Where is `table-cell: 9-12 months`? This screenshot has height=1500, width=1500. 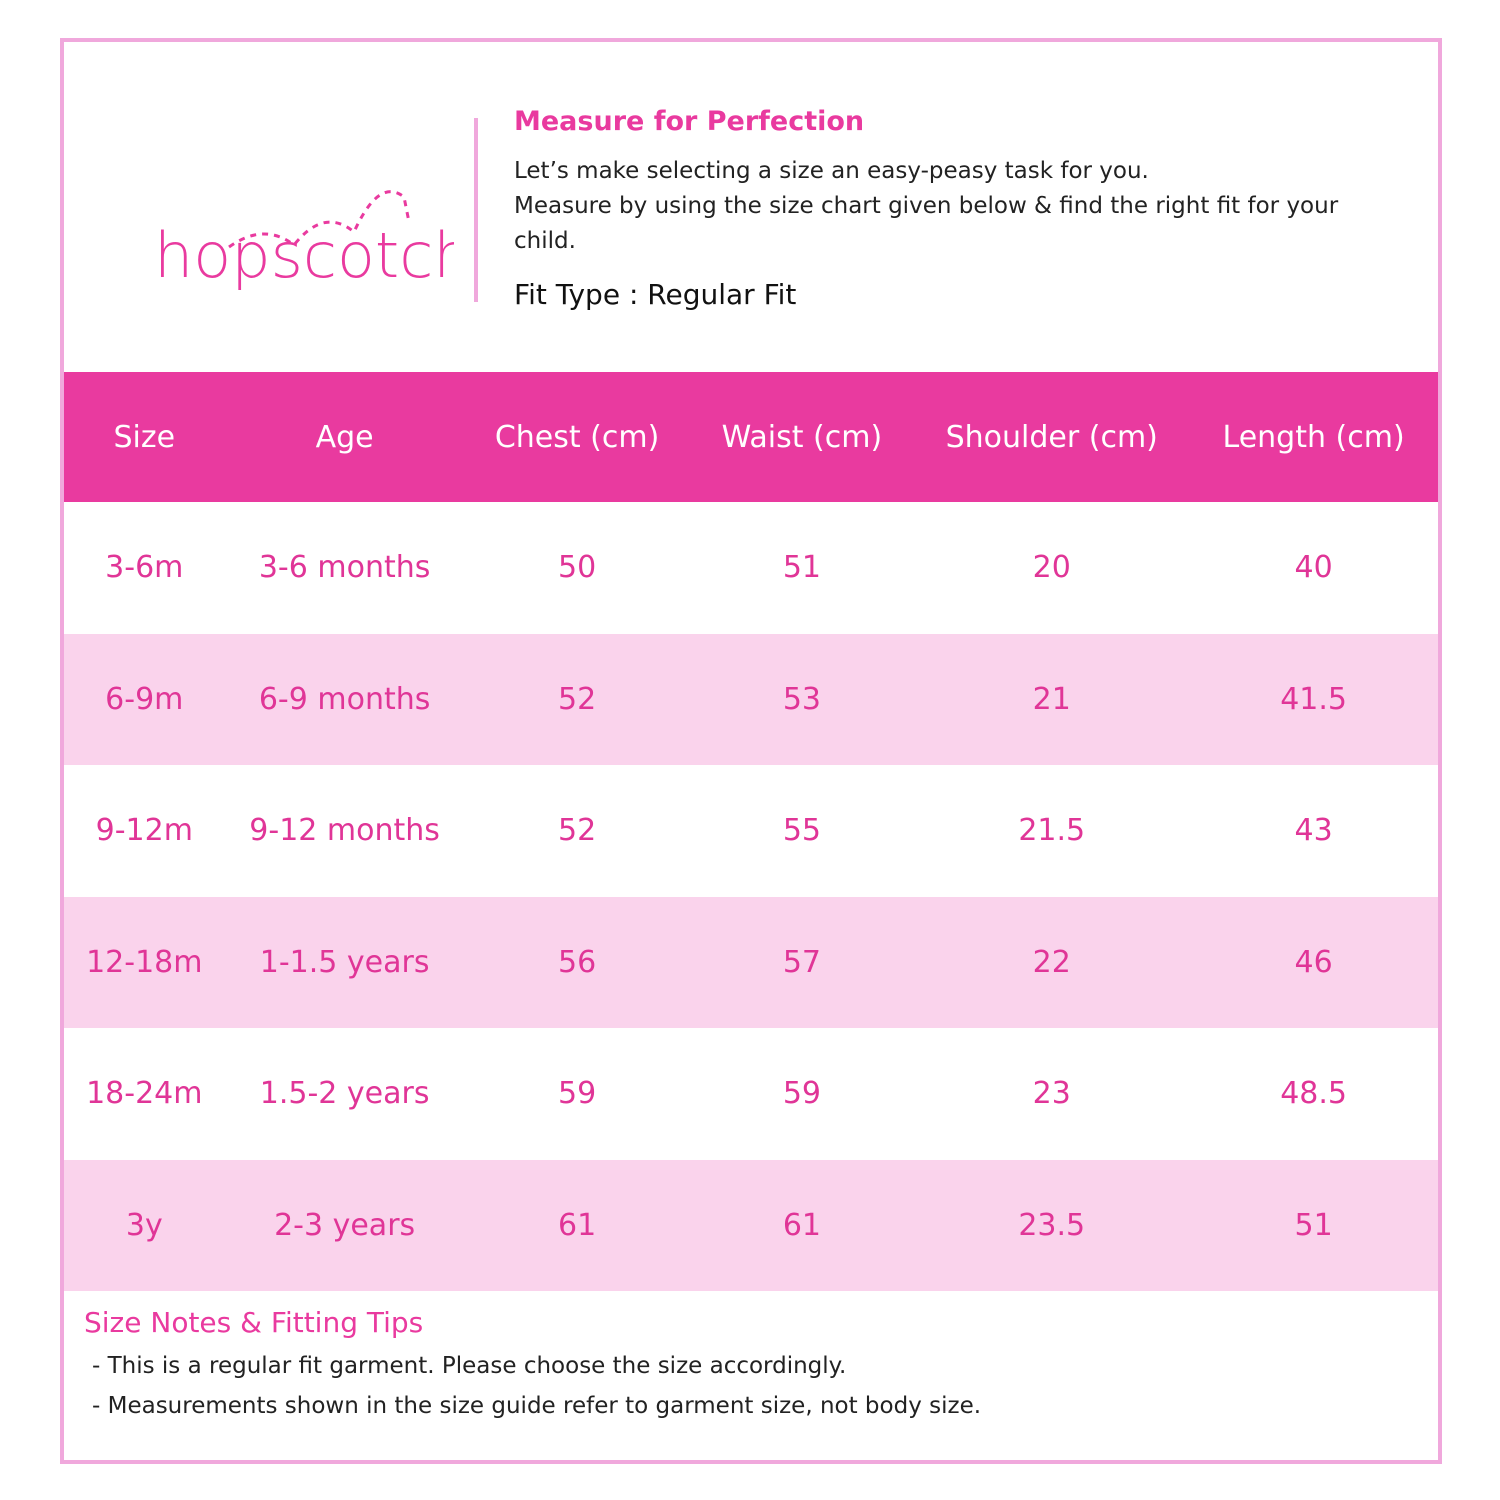
table-cell: 9-12 months is located at coordinates (344, 831).